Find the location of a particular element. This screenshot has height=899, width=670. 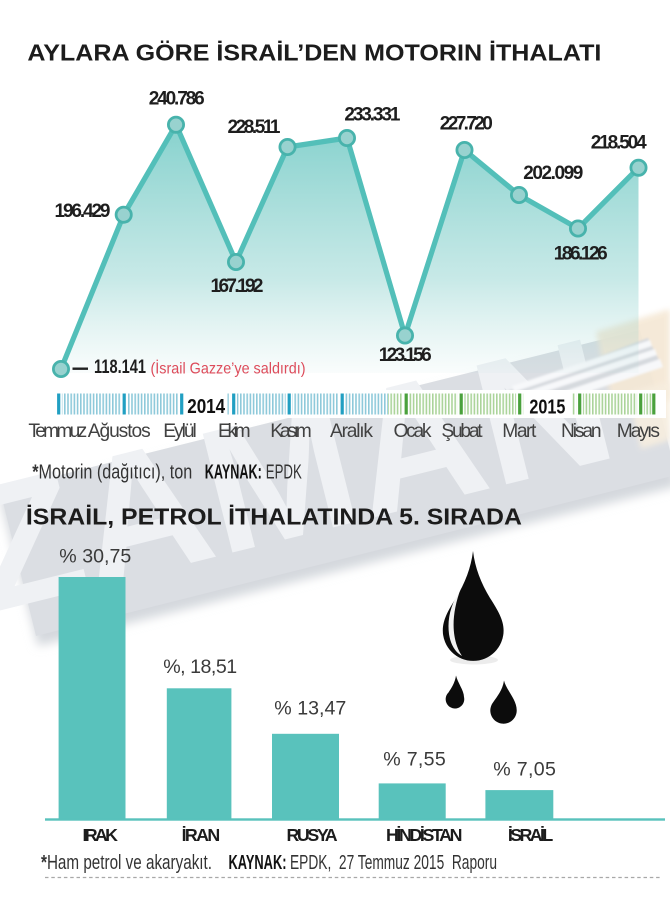

svg-text: 218.504 is located at coordinates (619, 143).